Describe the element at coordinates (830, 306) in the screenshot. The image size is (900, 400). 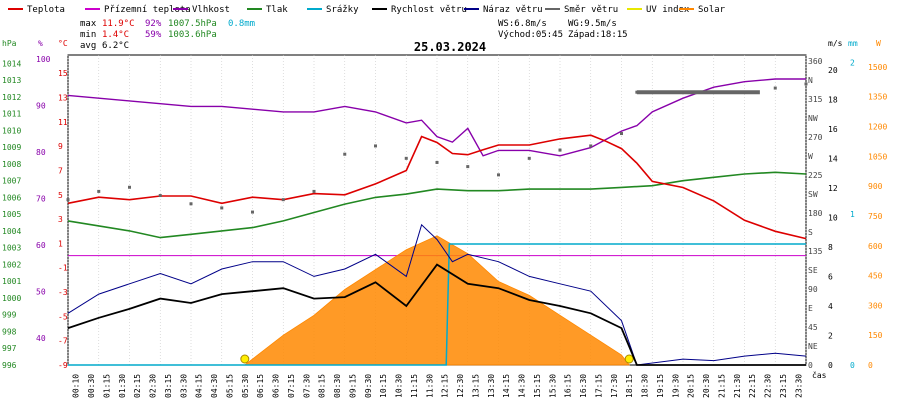
I see `tick-wind-8: 4` at that location.